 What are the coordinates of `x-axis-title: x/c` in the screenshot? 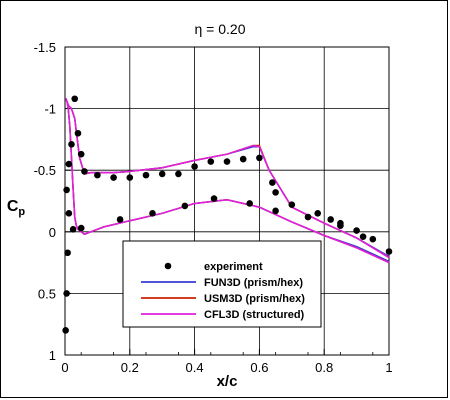 It's located at (227, 381).